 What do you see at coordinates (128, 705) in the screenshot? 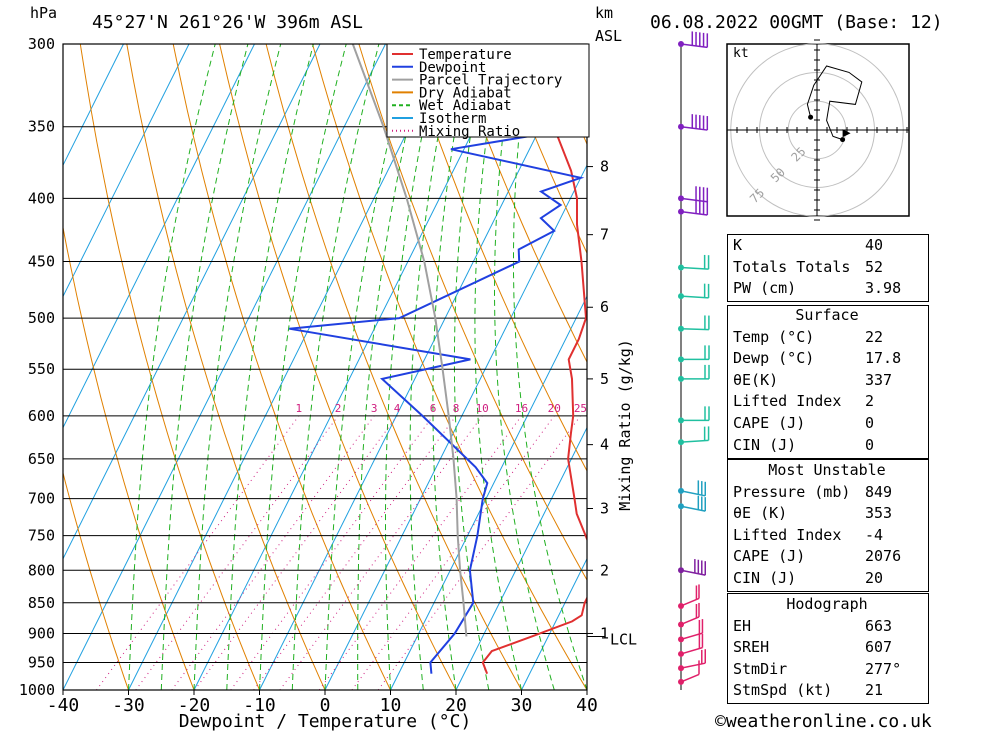
I see `x-tick-label: -30` at bounding box center [128, 705].